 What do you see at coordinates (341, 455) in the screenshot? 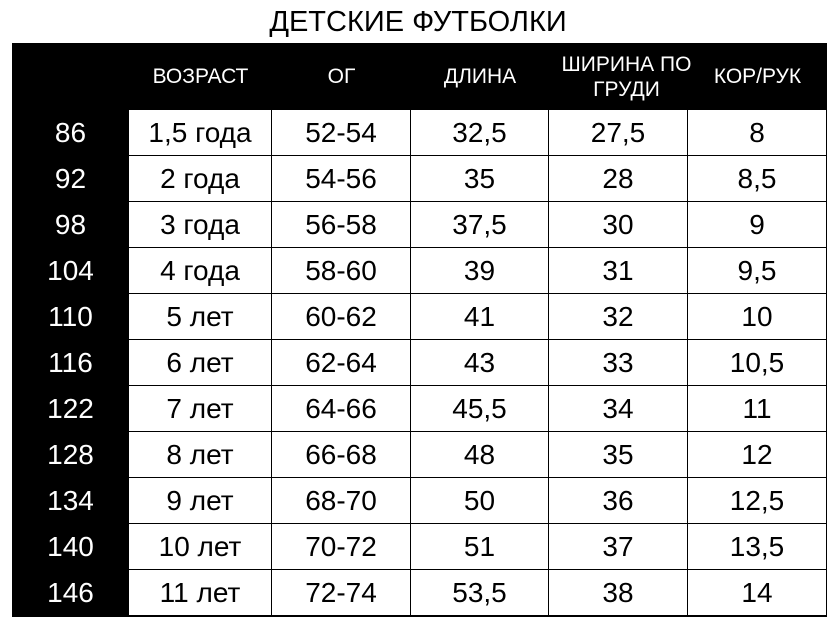
I see `table-cell-chest-girth: 66-68` at bounding box center [341, 455].